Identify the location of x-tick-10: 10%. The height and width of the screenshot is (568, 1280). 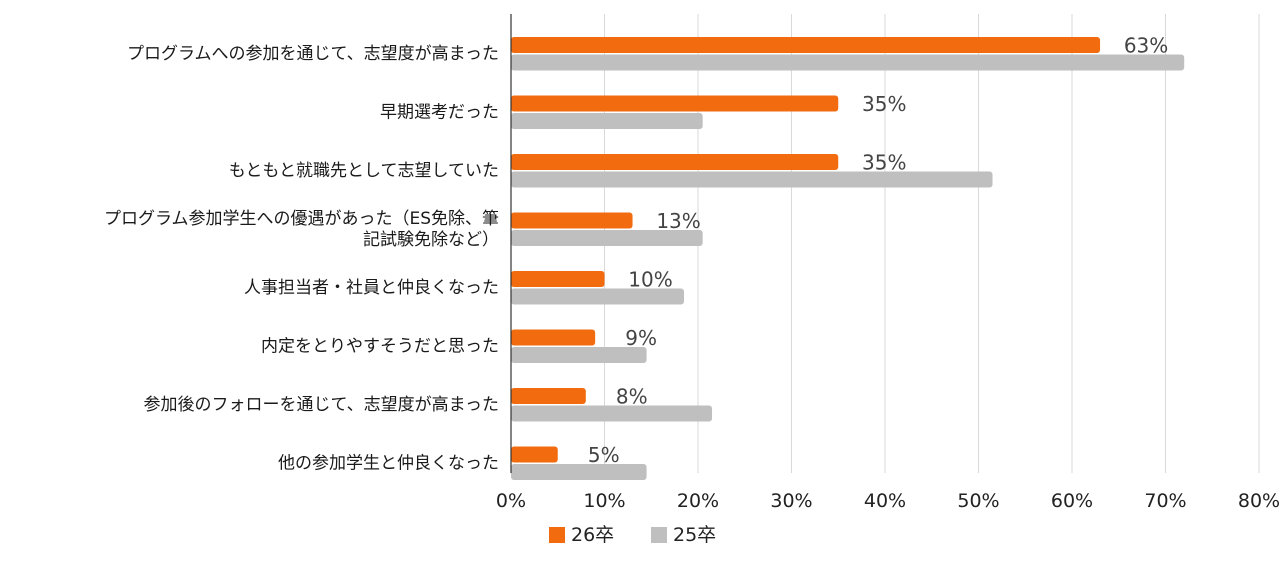
(604, 501).